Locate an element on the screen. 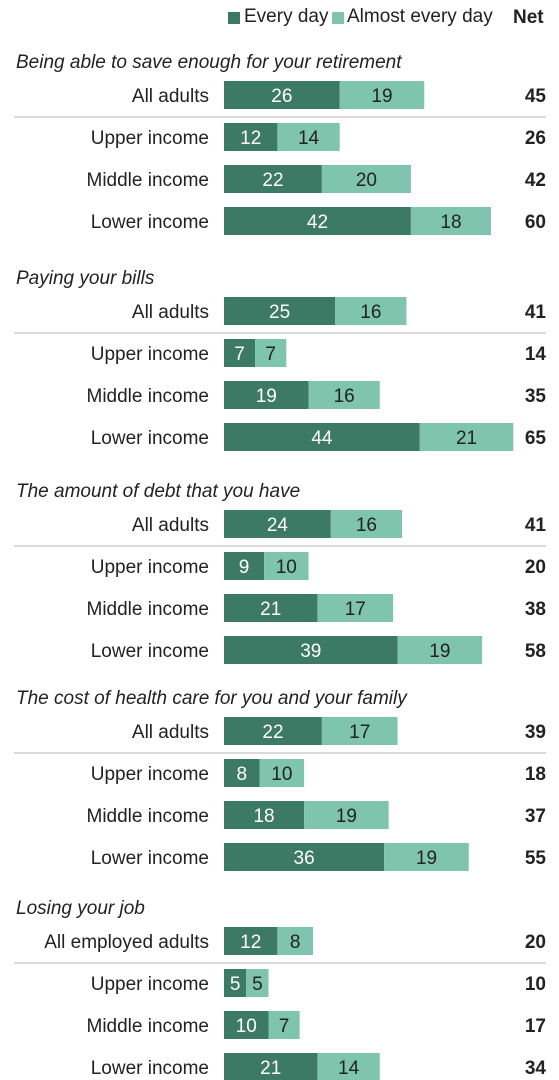  bar-value-every-day: 21 is located at coordinates (270, 609).